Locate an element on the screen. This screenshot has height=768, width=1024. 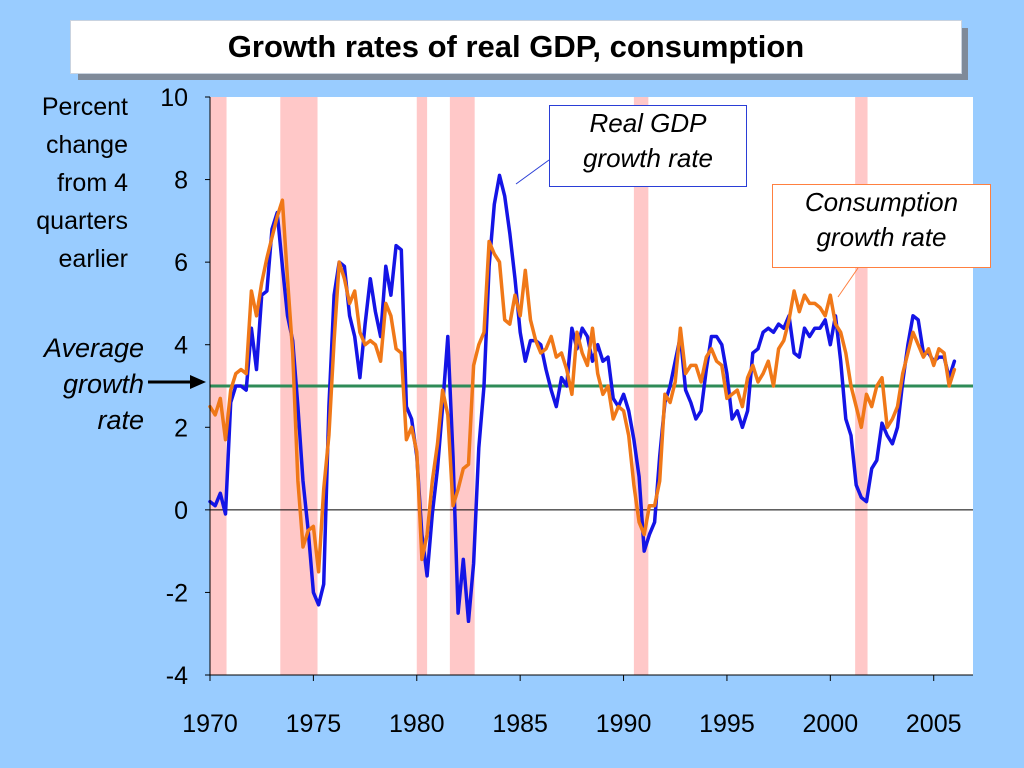
gdp-callout-line: Real GDP is located at coordinates (648, 123).